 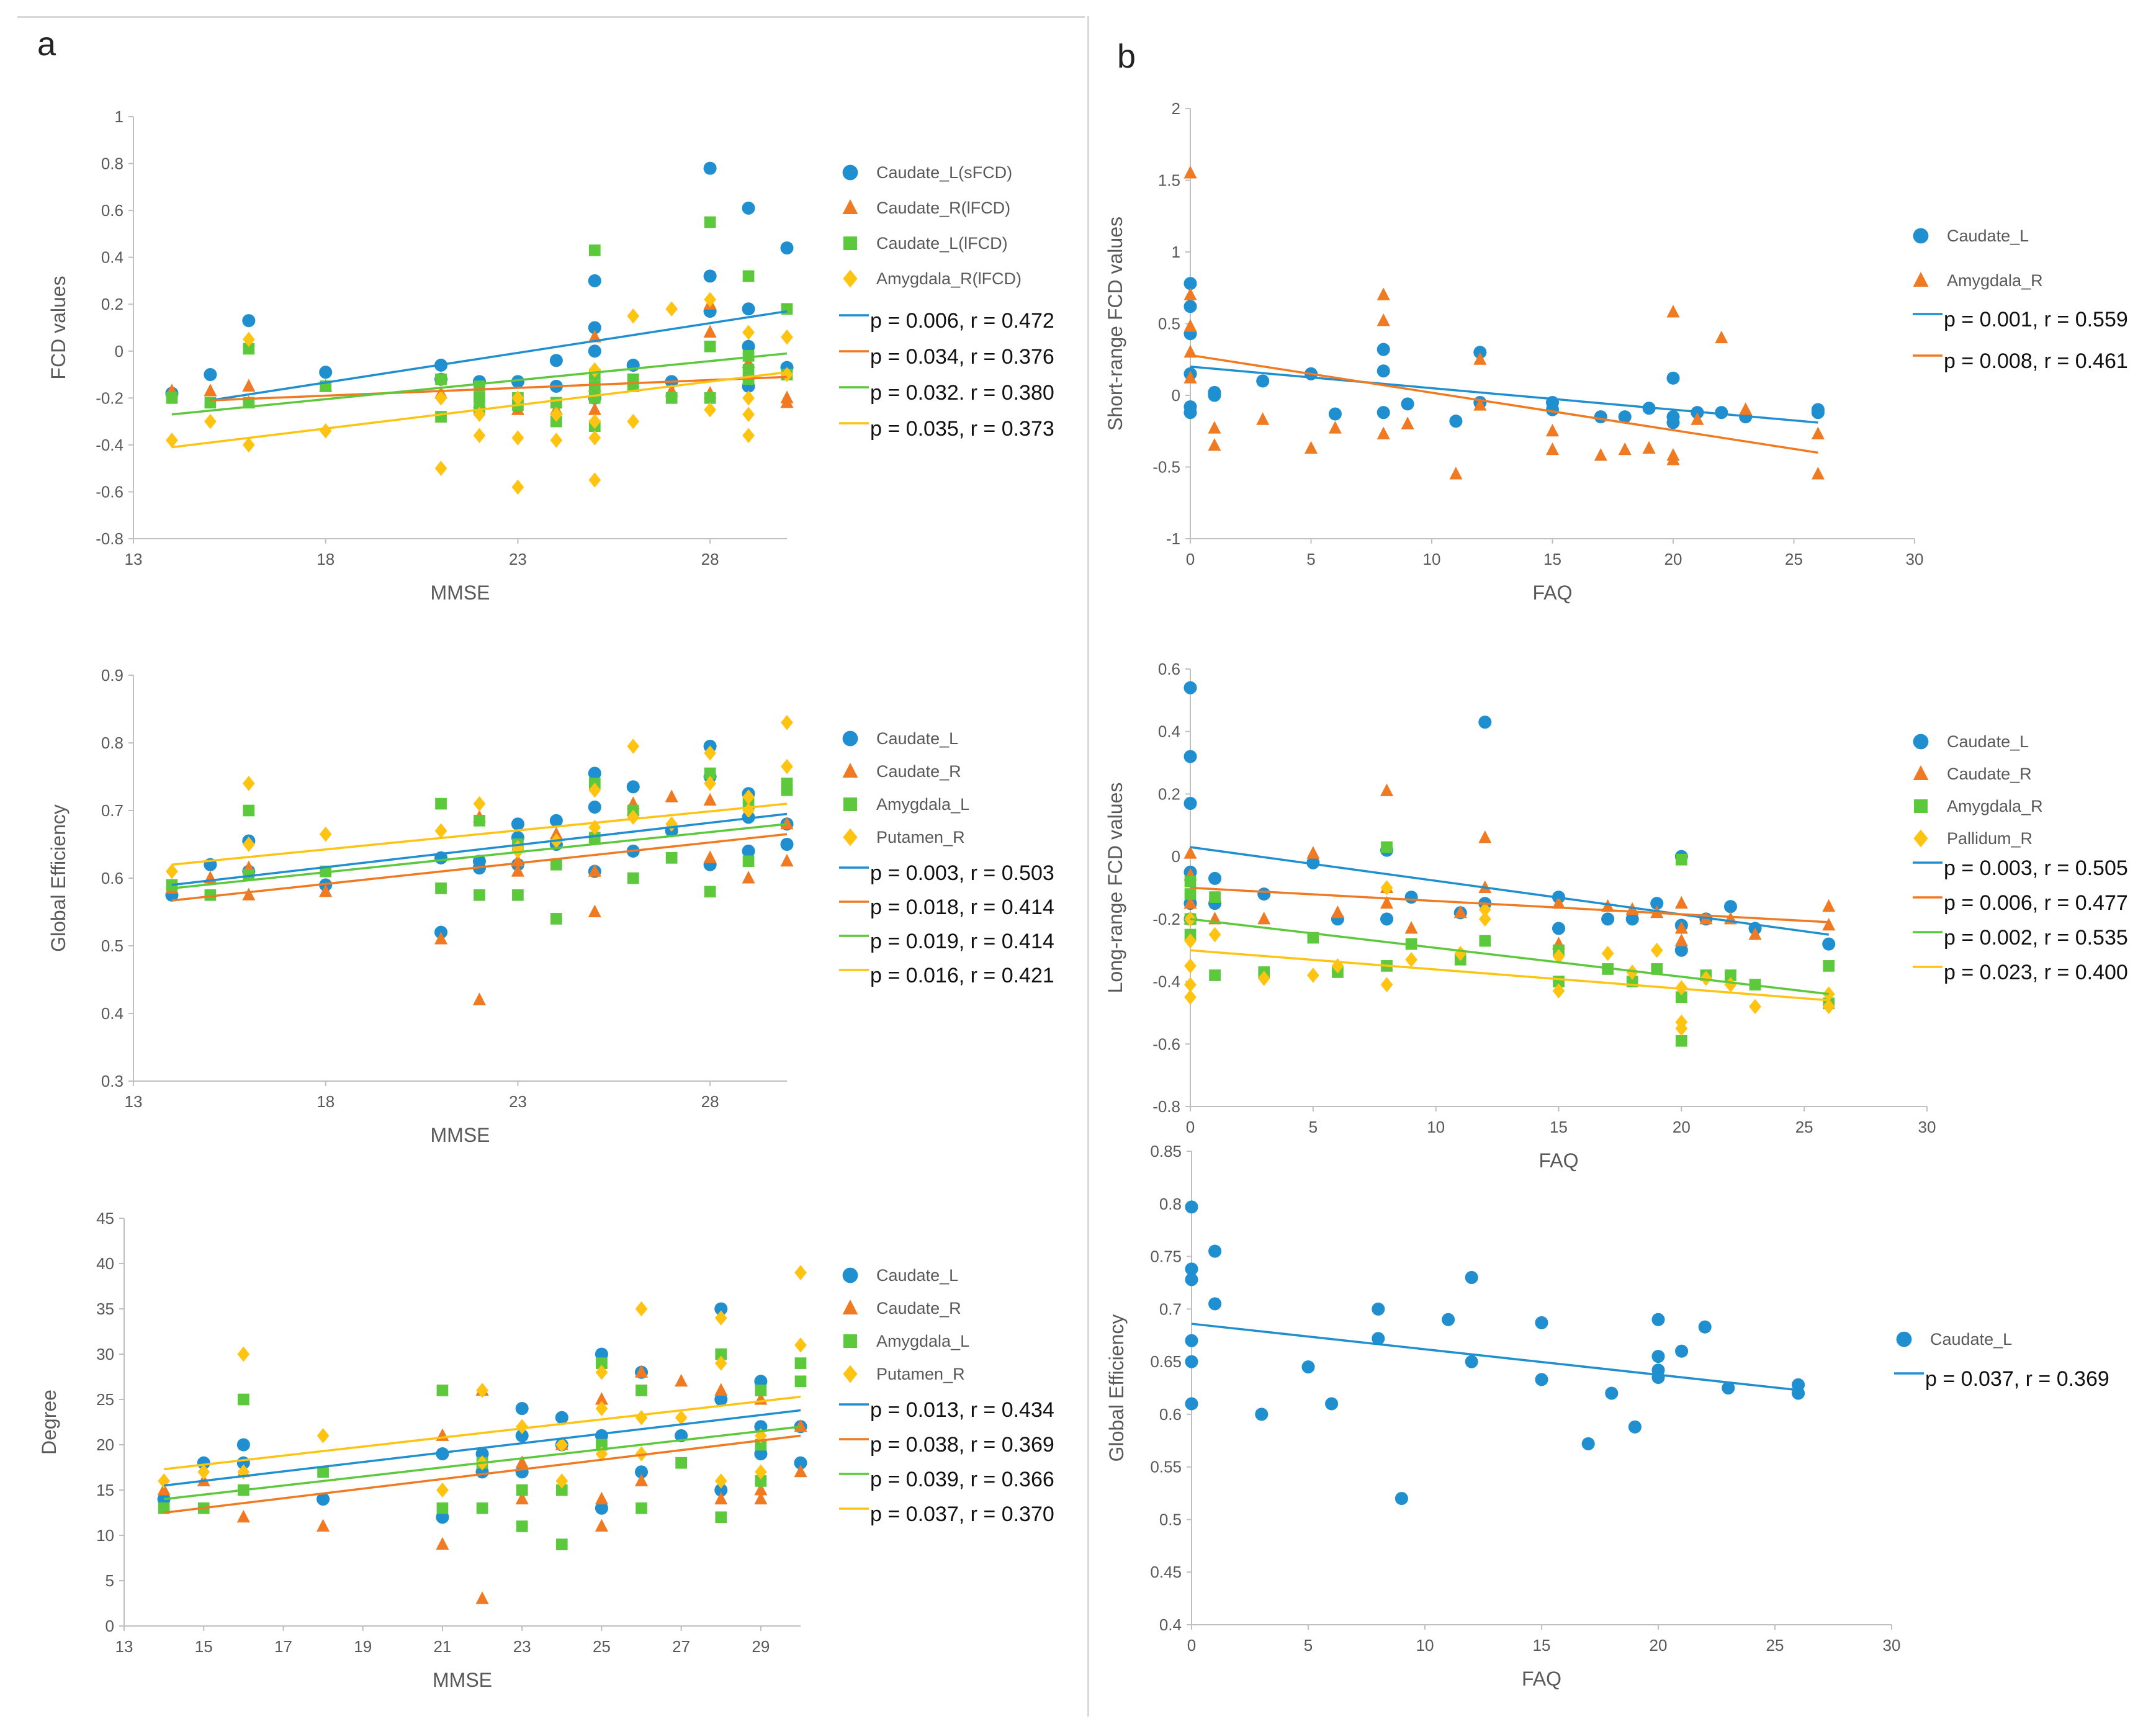 I want to click on a2-legend-label-0: Caudate_L, so click(x=917, y=739).